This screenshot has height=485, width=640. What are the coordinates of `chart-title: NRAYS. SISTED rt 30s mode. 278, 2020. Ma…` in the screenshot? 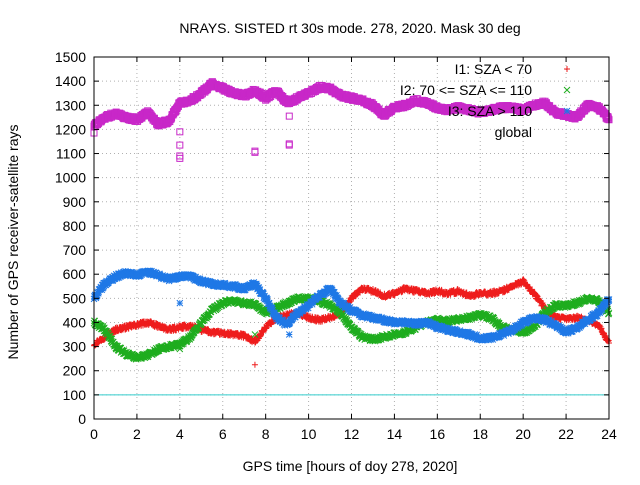 It's located at (349, 28).